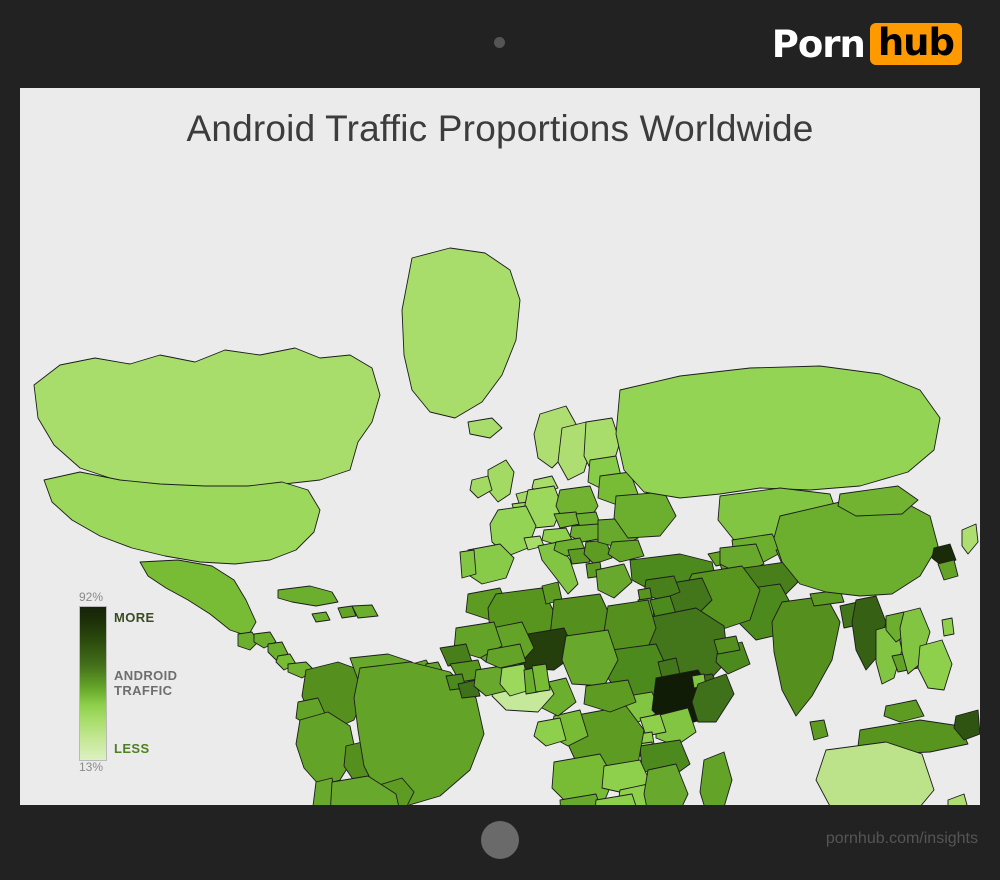  Describe the element at coordinates (915, 641) in the screenshot. I see `map-region-vietnam` at that location.